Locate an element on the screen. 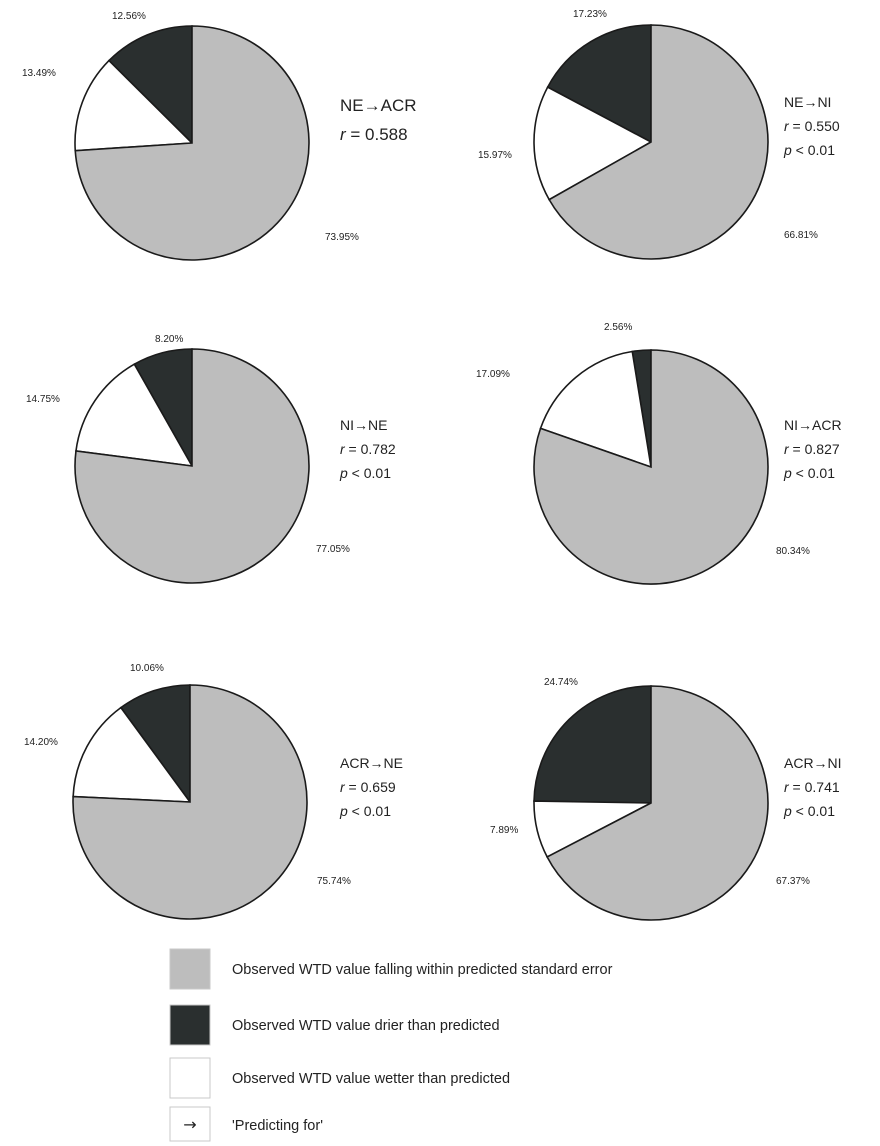  pie-4-label-wetter: 17.09% is located at coordinates (493, 374).